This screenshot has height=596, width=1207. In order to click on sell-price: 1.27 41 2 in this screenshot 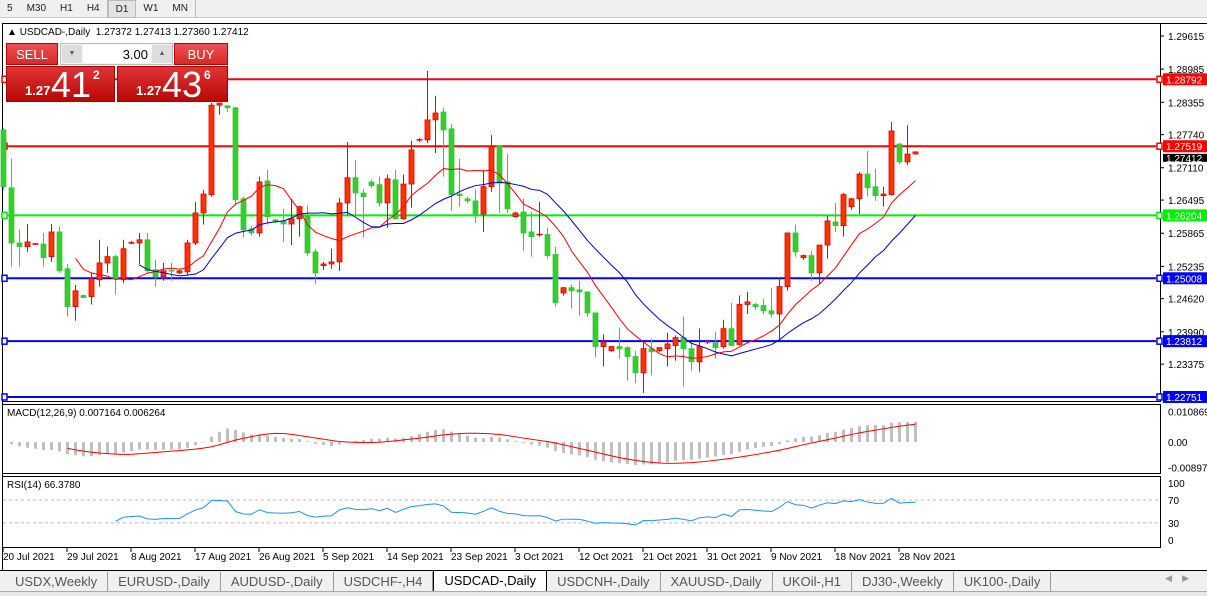, I will do `click(60, 84)`.